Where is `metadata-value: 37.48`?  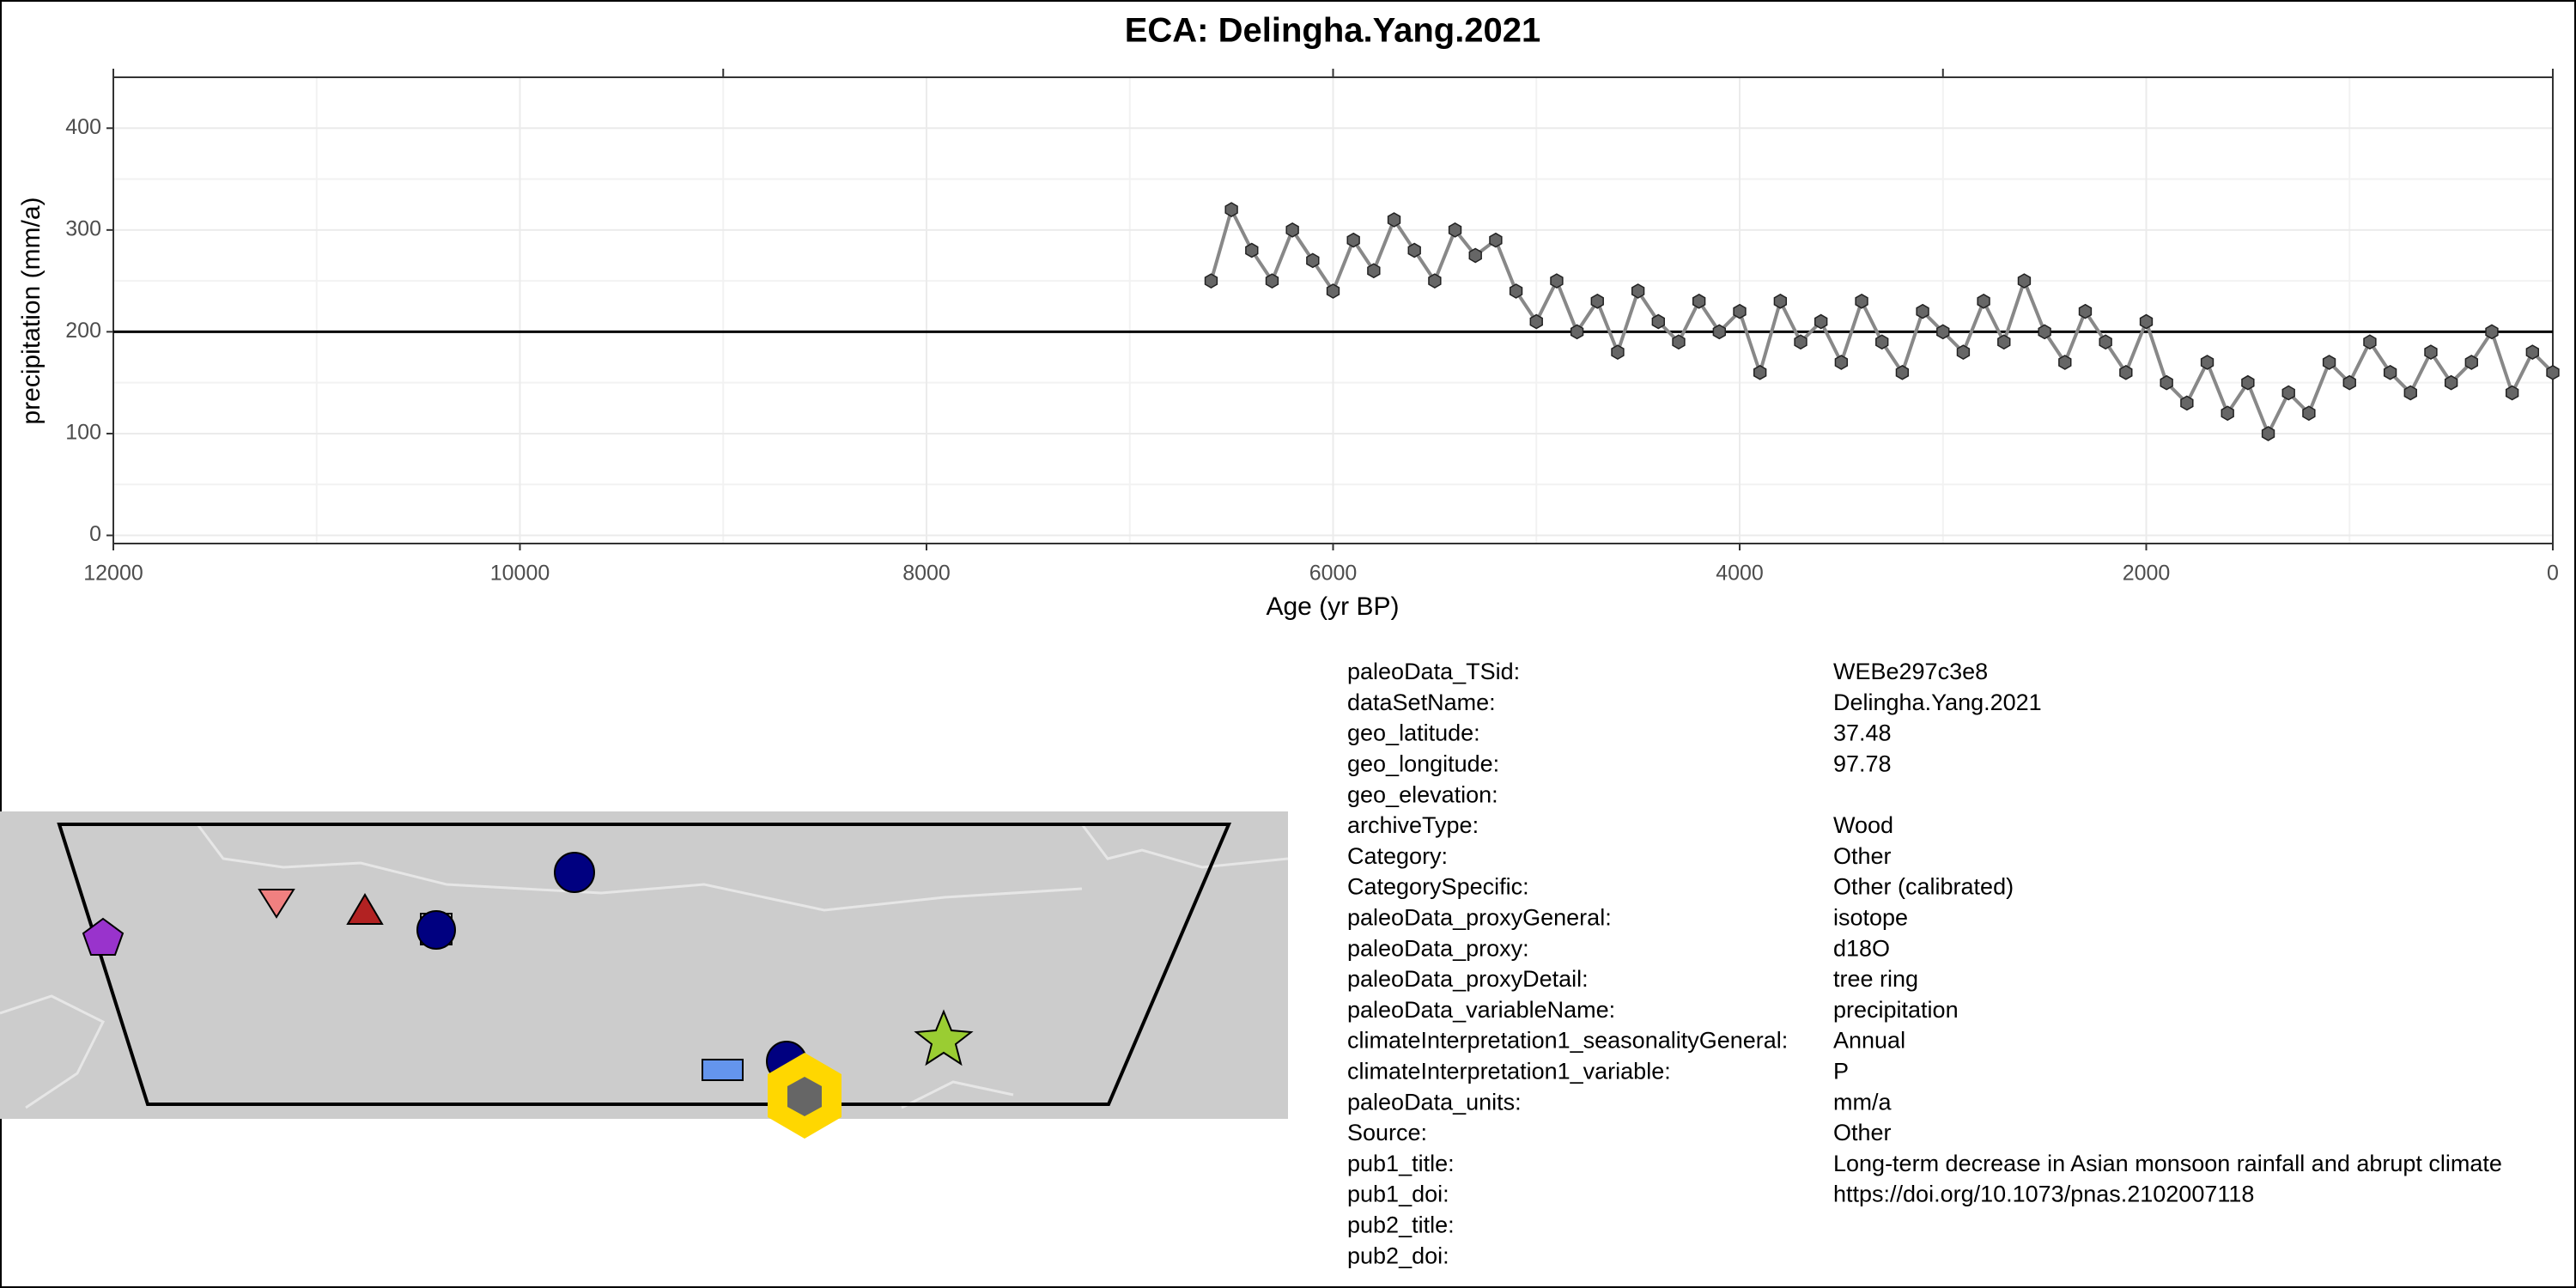
metadata-value: 37.48 is located at coordinates (1863, 733).